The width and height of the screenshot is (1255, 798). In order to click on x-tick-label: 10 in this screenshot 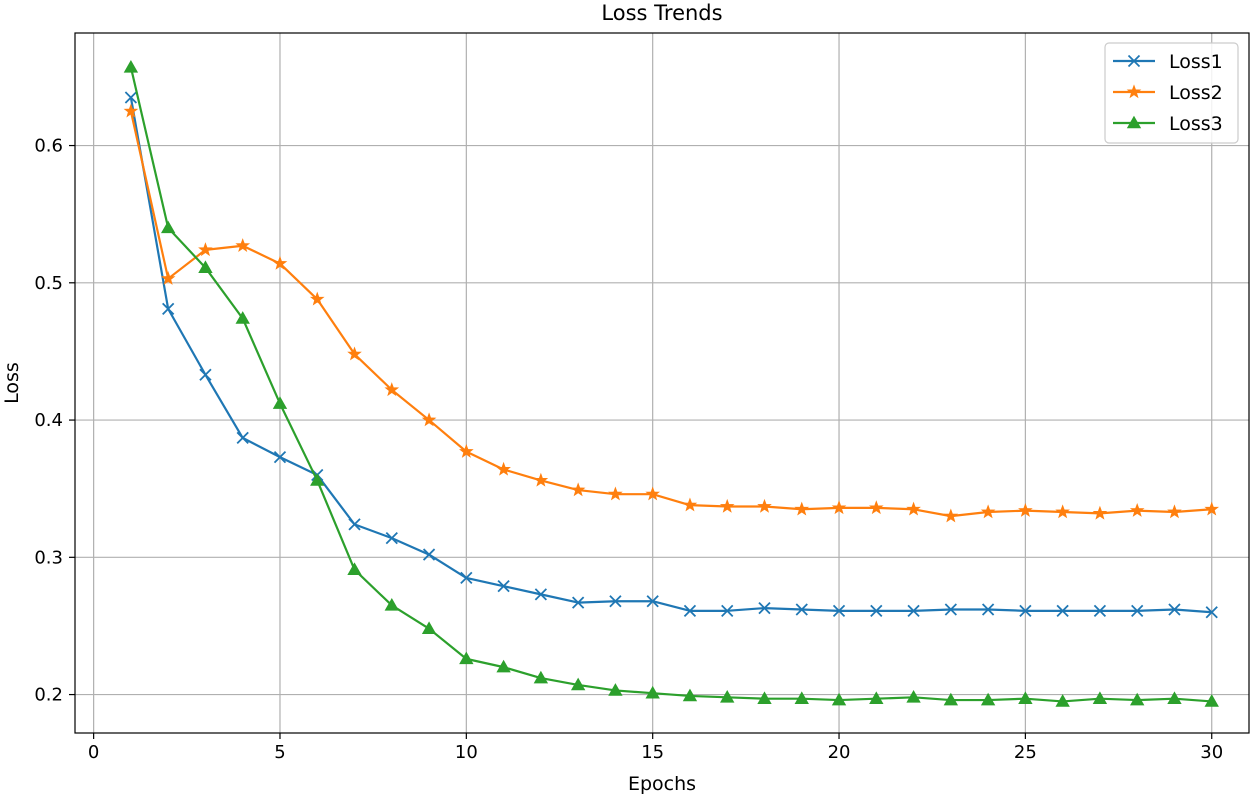, I will do `click(466, 752)`.